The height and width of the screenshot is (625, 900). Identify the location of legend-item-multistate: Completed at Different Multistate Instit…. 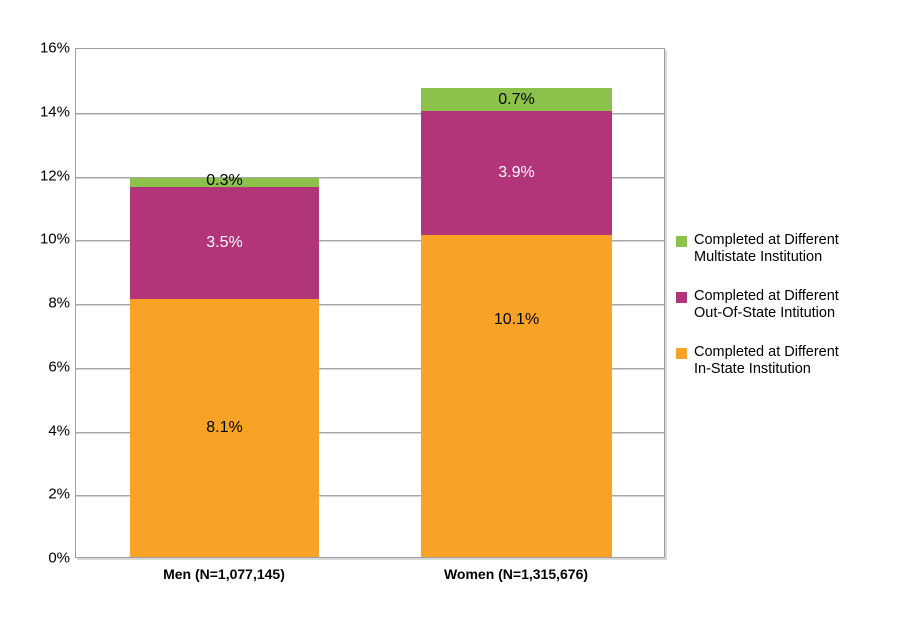
(783, 249).